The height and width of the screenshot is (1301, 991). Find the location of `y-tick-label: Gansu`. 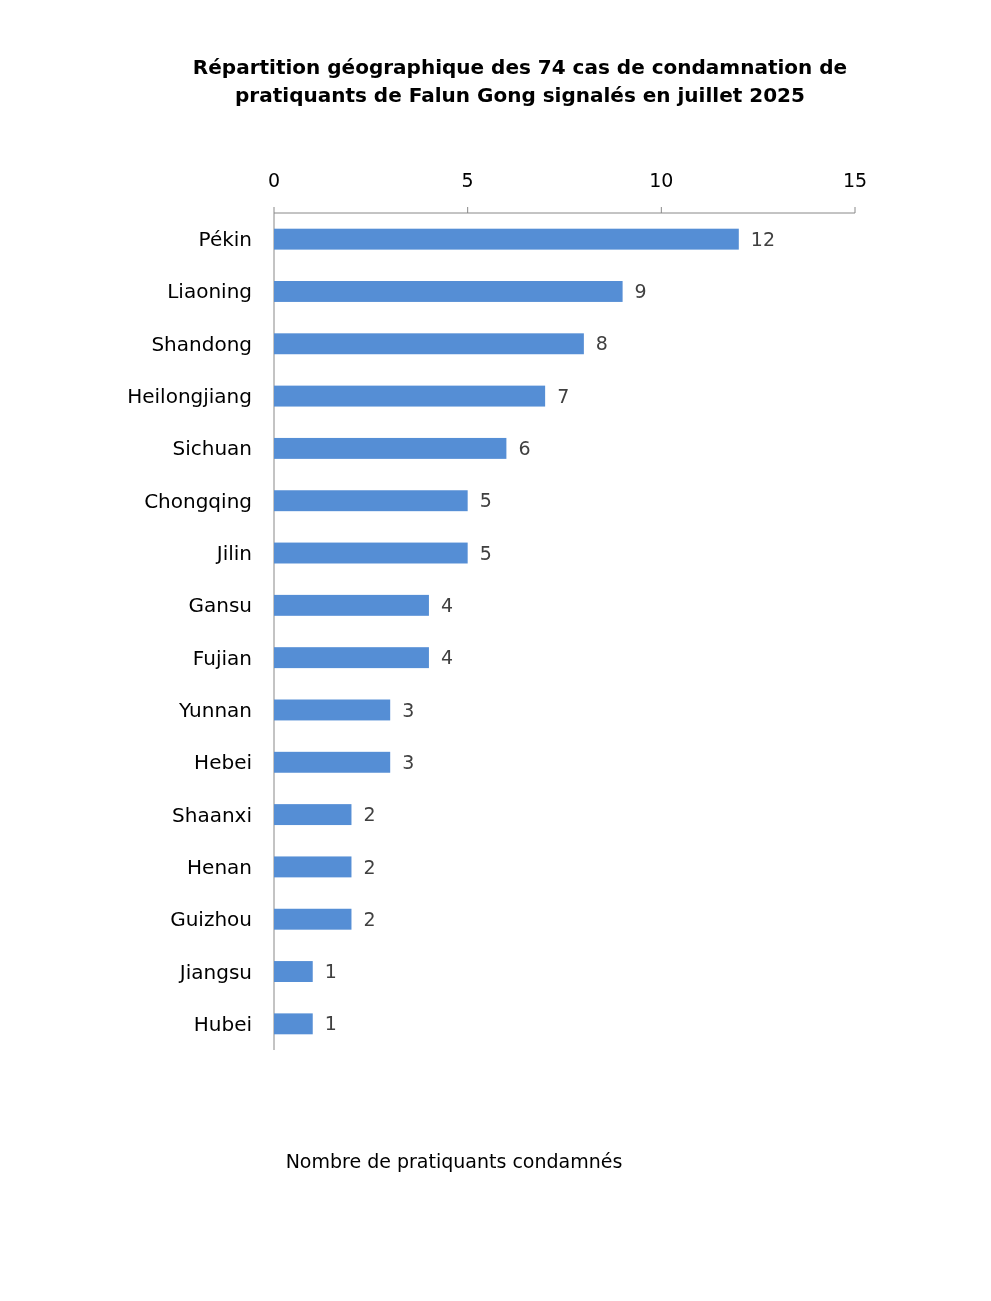

y-tick-label: Gansu is located at coordinates (220, 605).